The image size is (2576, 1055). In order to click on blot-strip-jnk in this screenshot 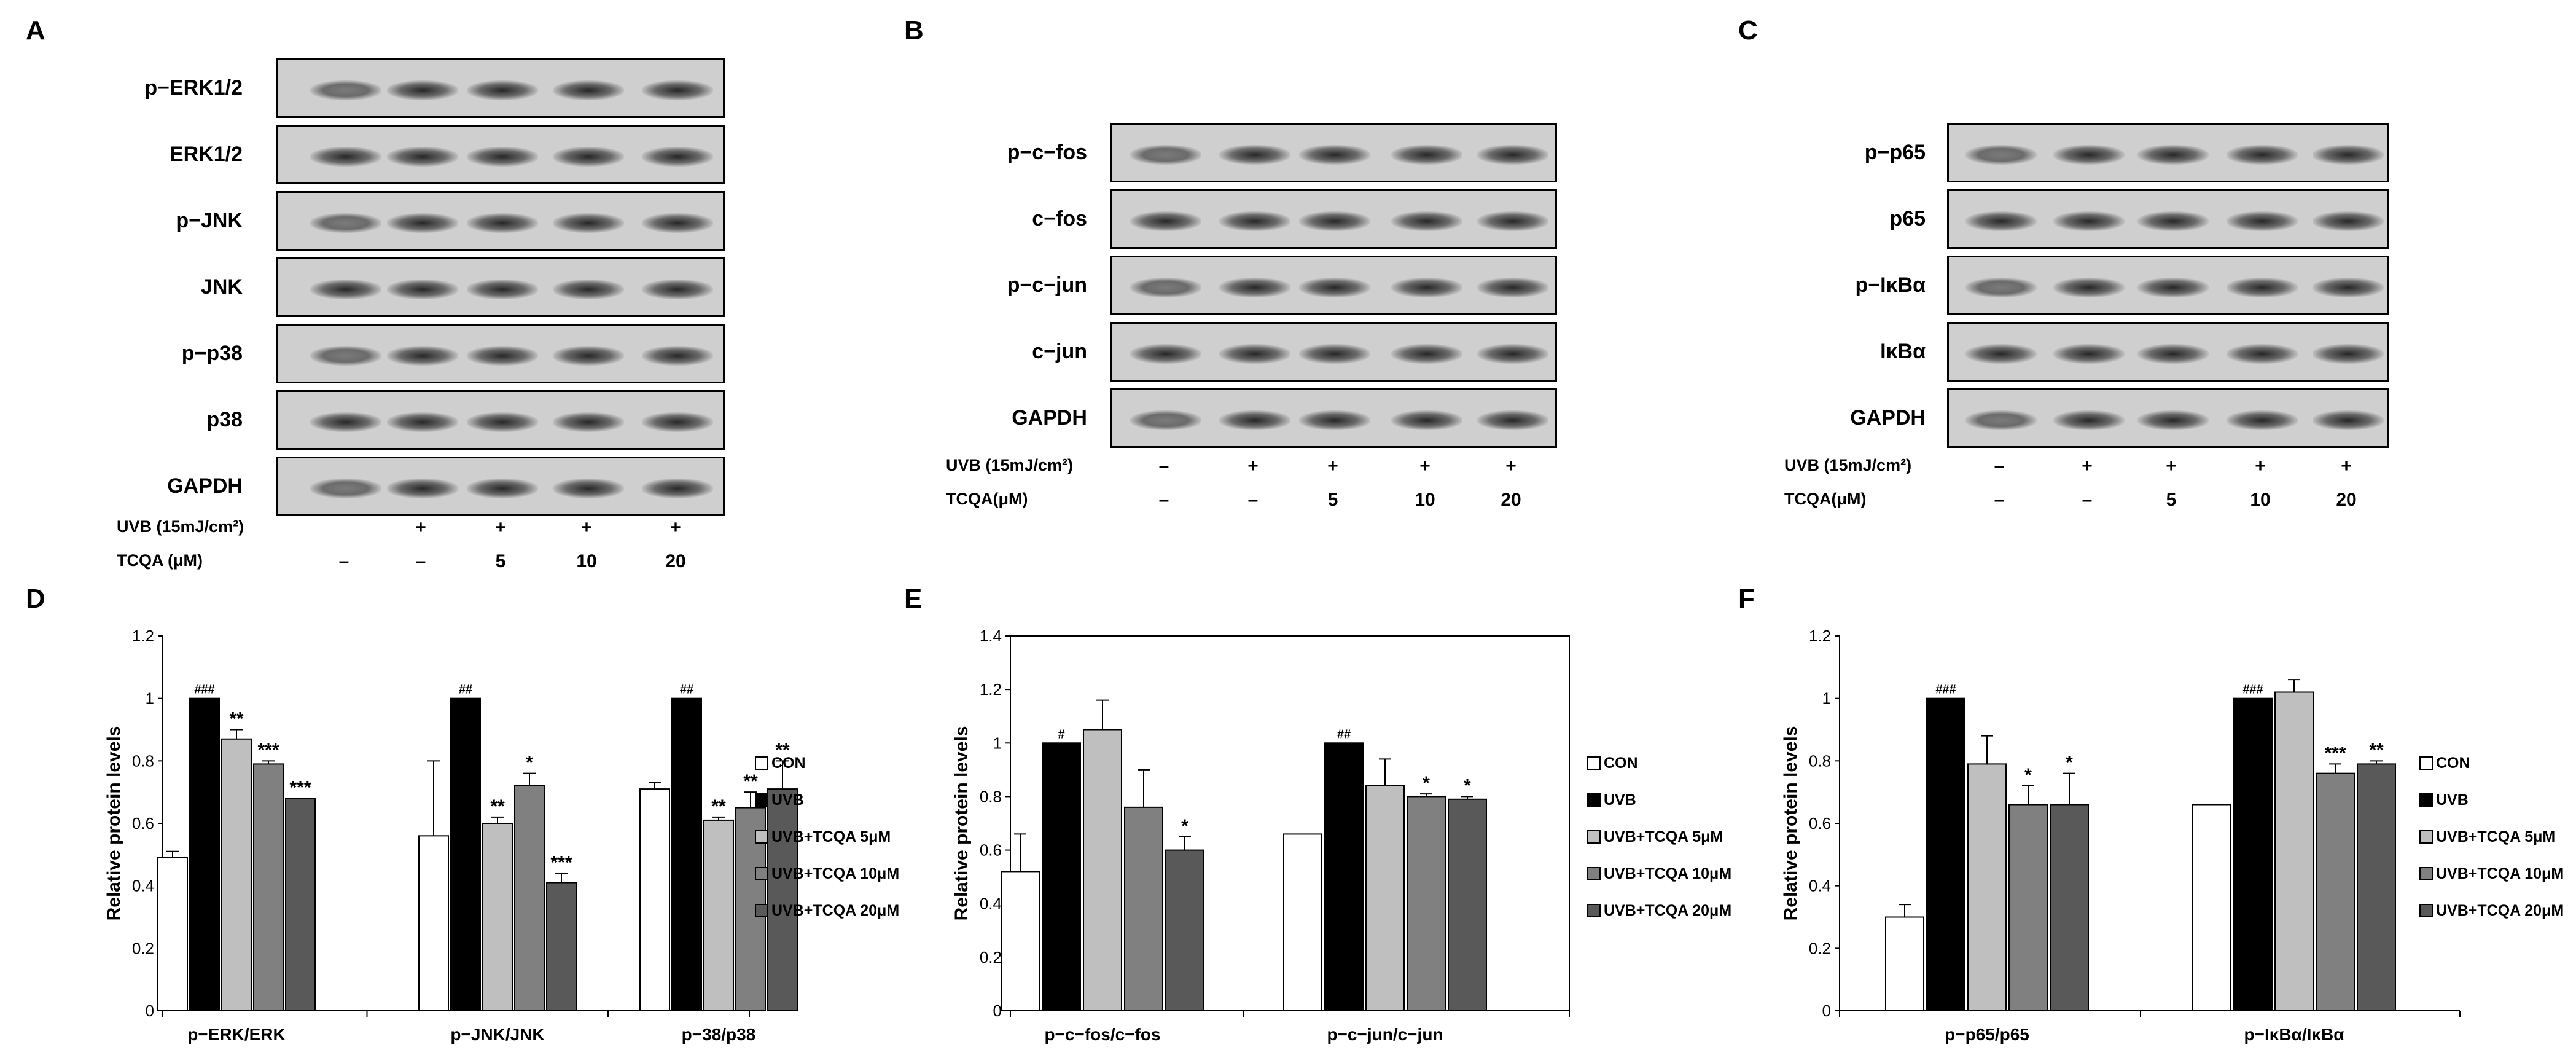, I will do `click(500, 287)`.